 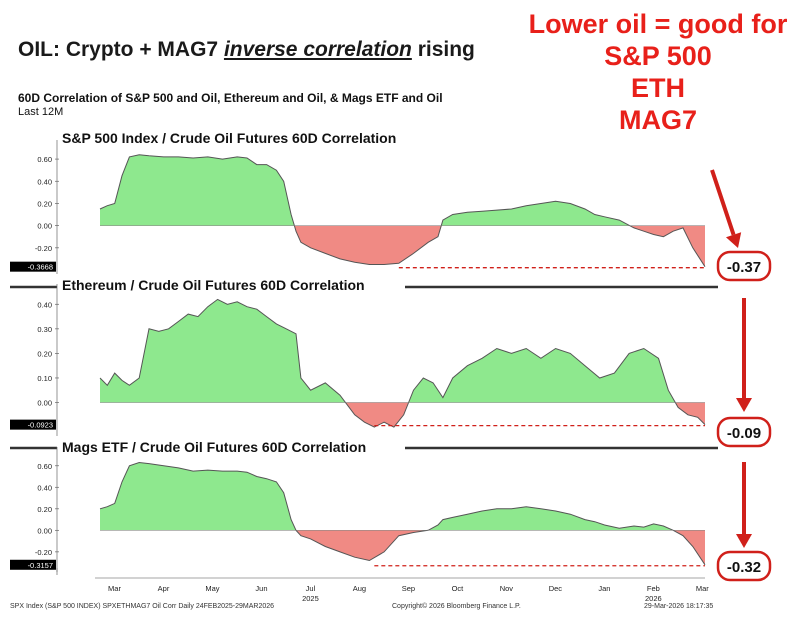 I want to click on callout-value: -0.37, so click(x=744, y=267).